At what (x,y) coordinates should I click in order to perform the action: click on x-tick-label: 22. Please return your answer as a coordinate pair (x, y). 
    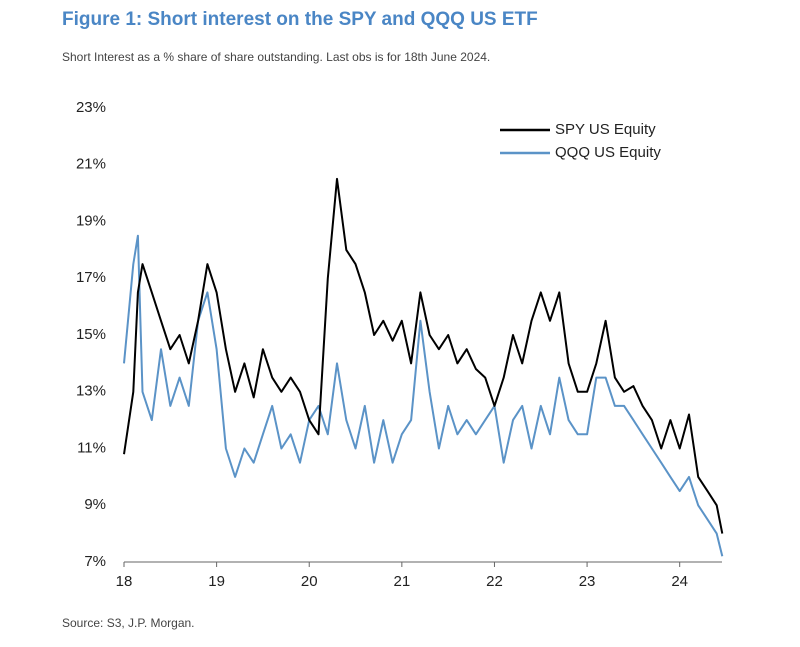
    Looking at the image, I should click on (494, 581).